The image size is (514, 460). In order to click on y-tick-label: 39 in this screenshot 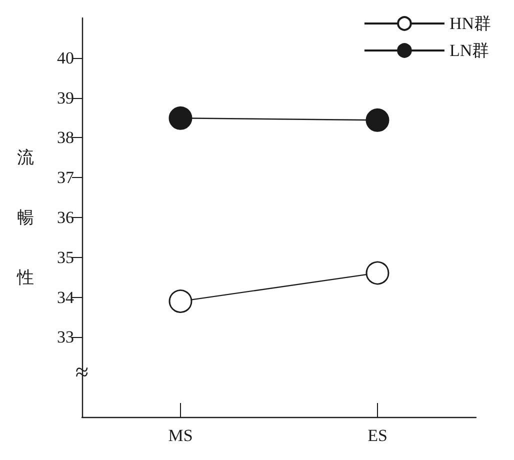, I will do `click(65, 98)`.